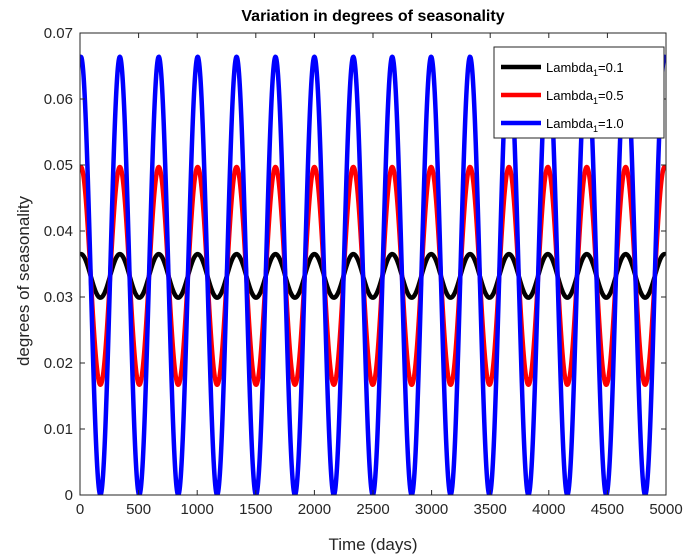 The image size is (686, 557). What do you see at coordinates (58, 99) in the screenshot?
I see `y-tick-label: 0.06` at bounding box center [58, 99].